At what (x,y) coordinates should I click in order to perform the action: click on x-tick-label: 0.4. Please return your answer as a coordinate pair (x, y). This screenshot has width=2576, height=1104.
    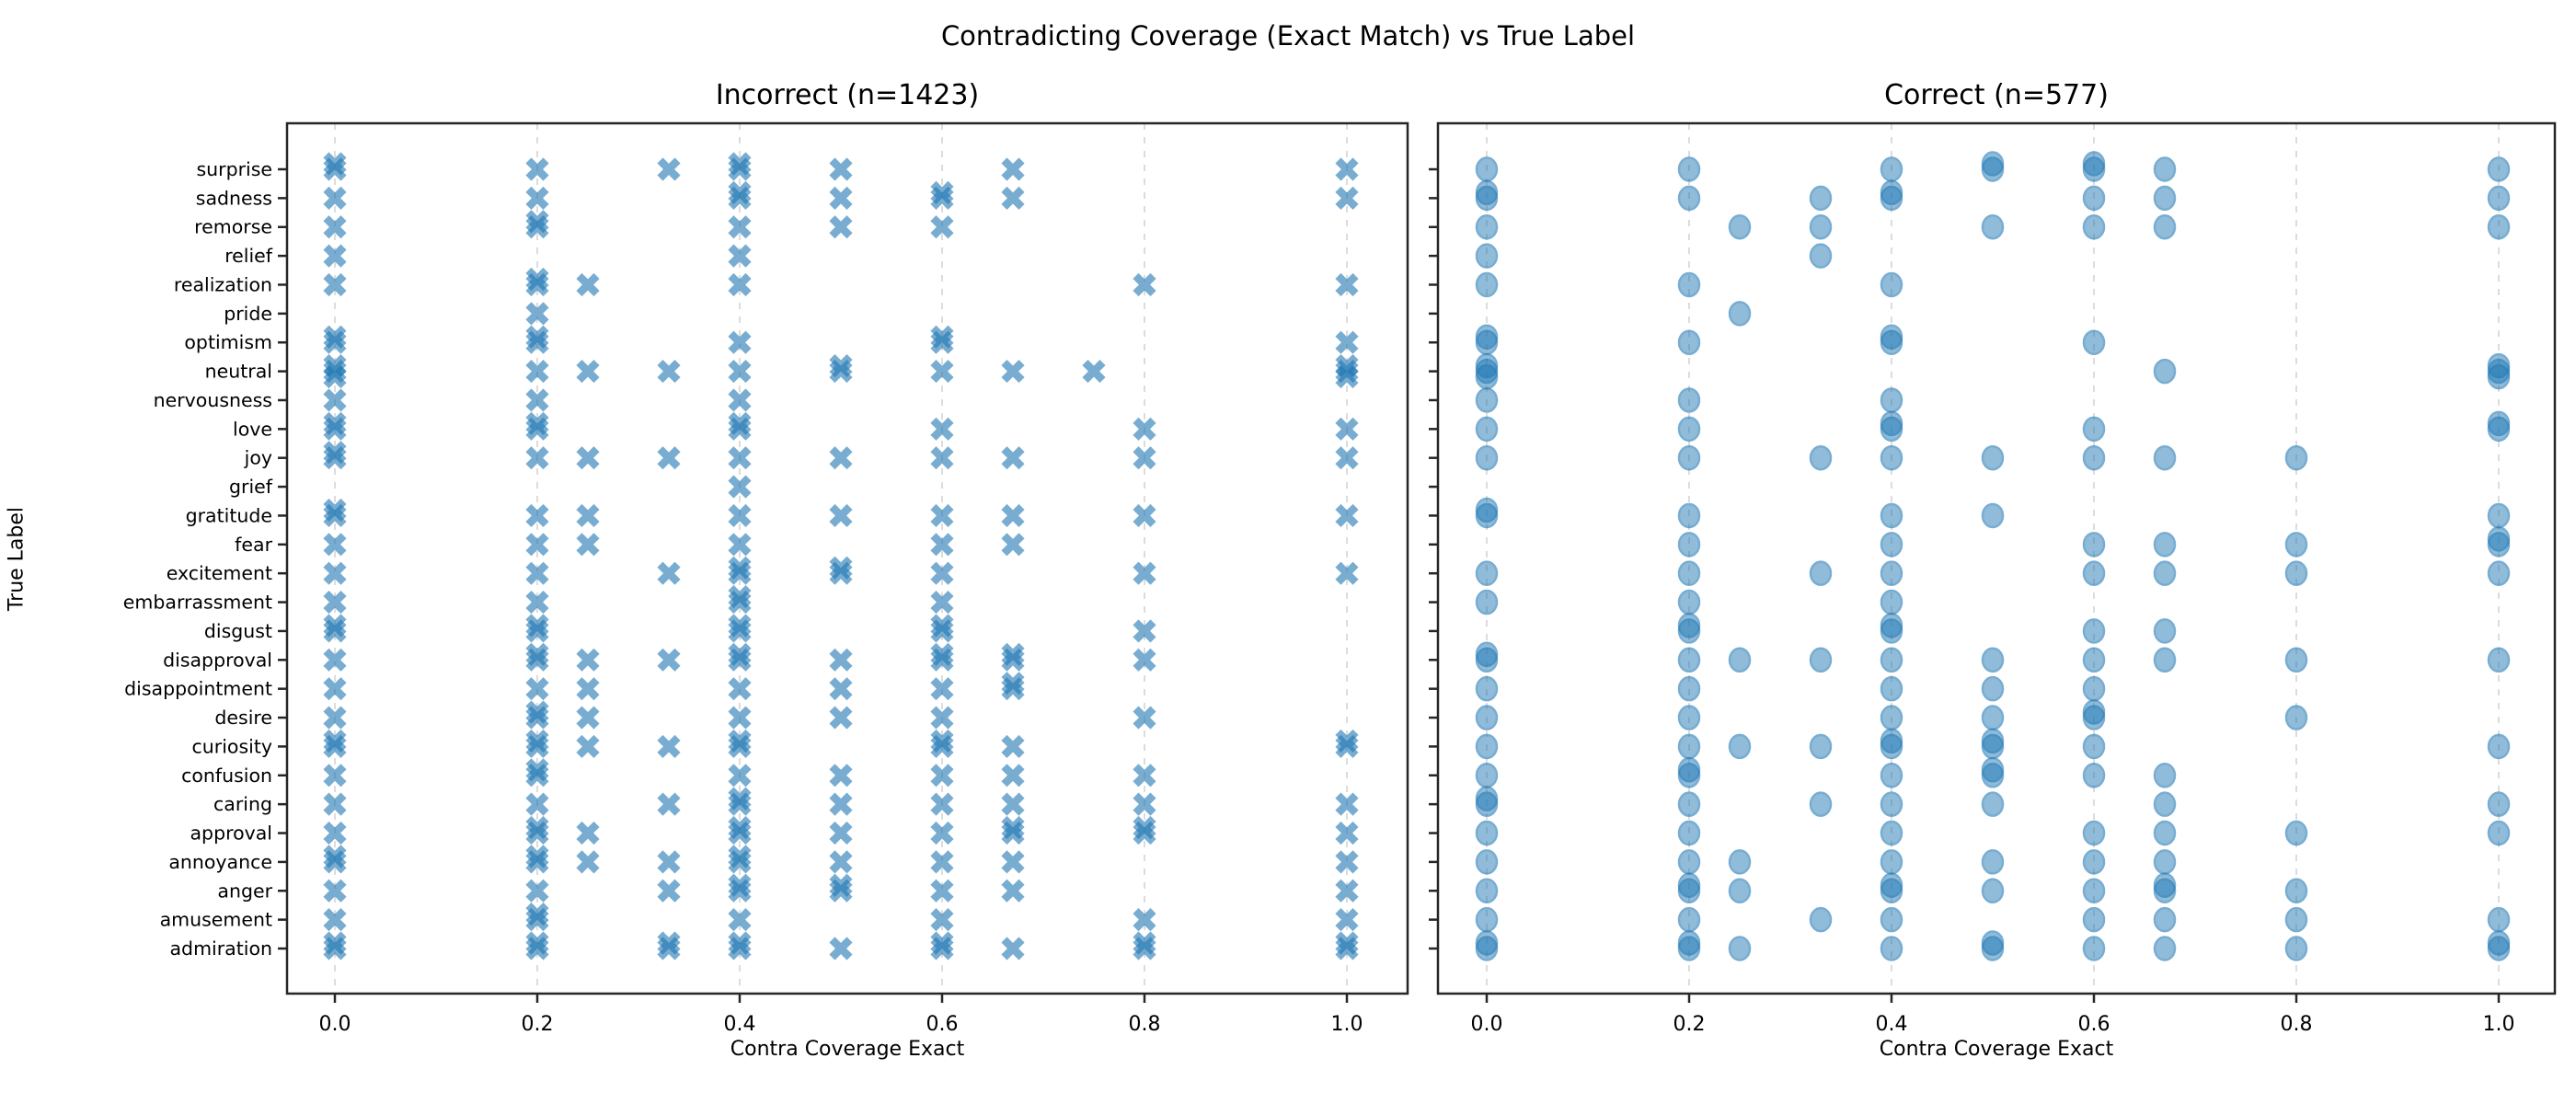
    Looking at the image, I should click on (740, 1024).